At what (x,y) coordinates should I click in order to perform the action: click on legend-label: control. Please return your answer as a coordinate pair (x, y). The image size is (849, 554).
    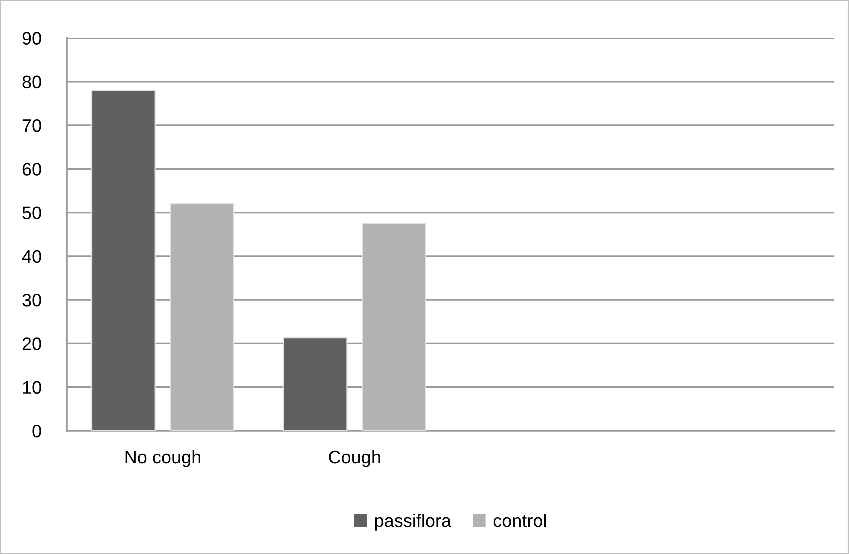
    Looking at the image, I should click on (520, 521).